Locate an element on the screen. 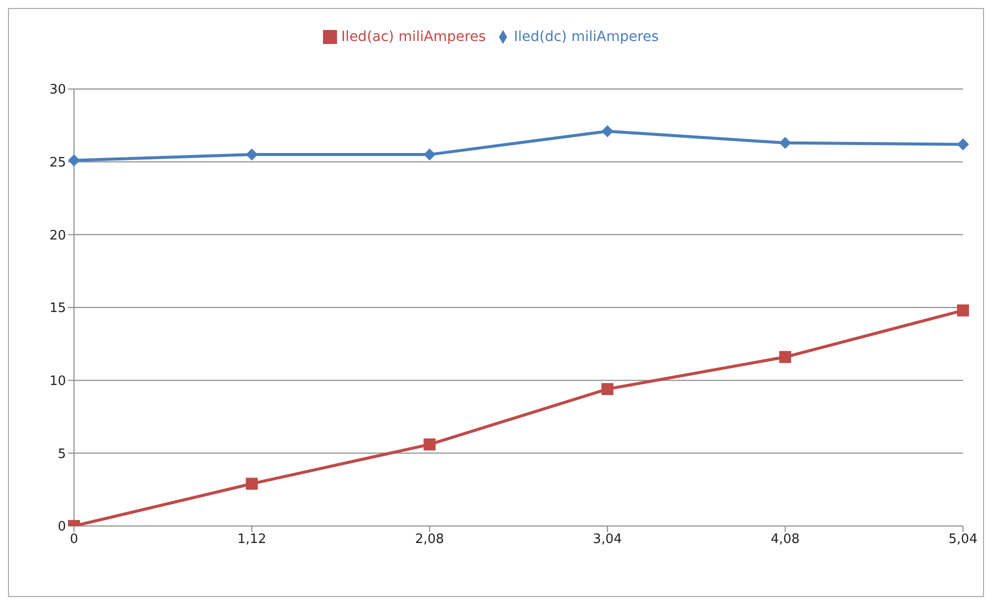  x-tick-label: 5,04 is located at coordinates (963, 540).